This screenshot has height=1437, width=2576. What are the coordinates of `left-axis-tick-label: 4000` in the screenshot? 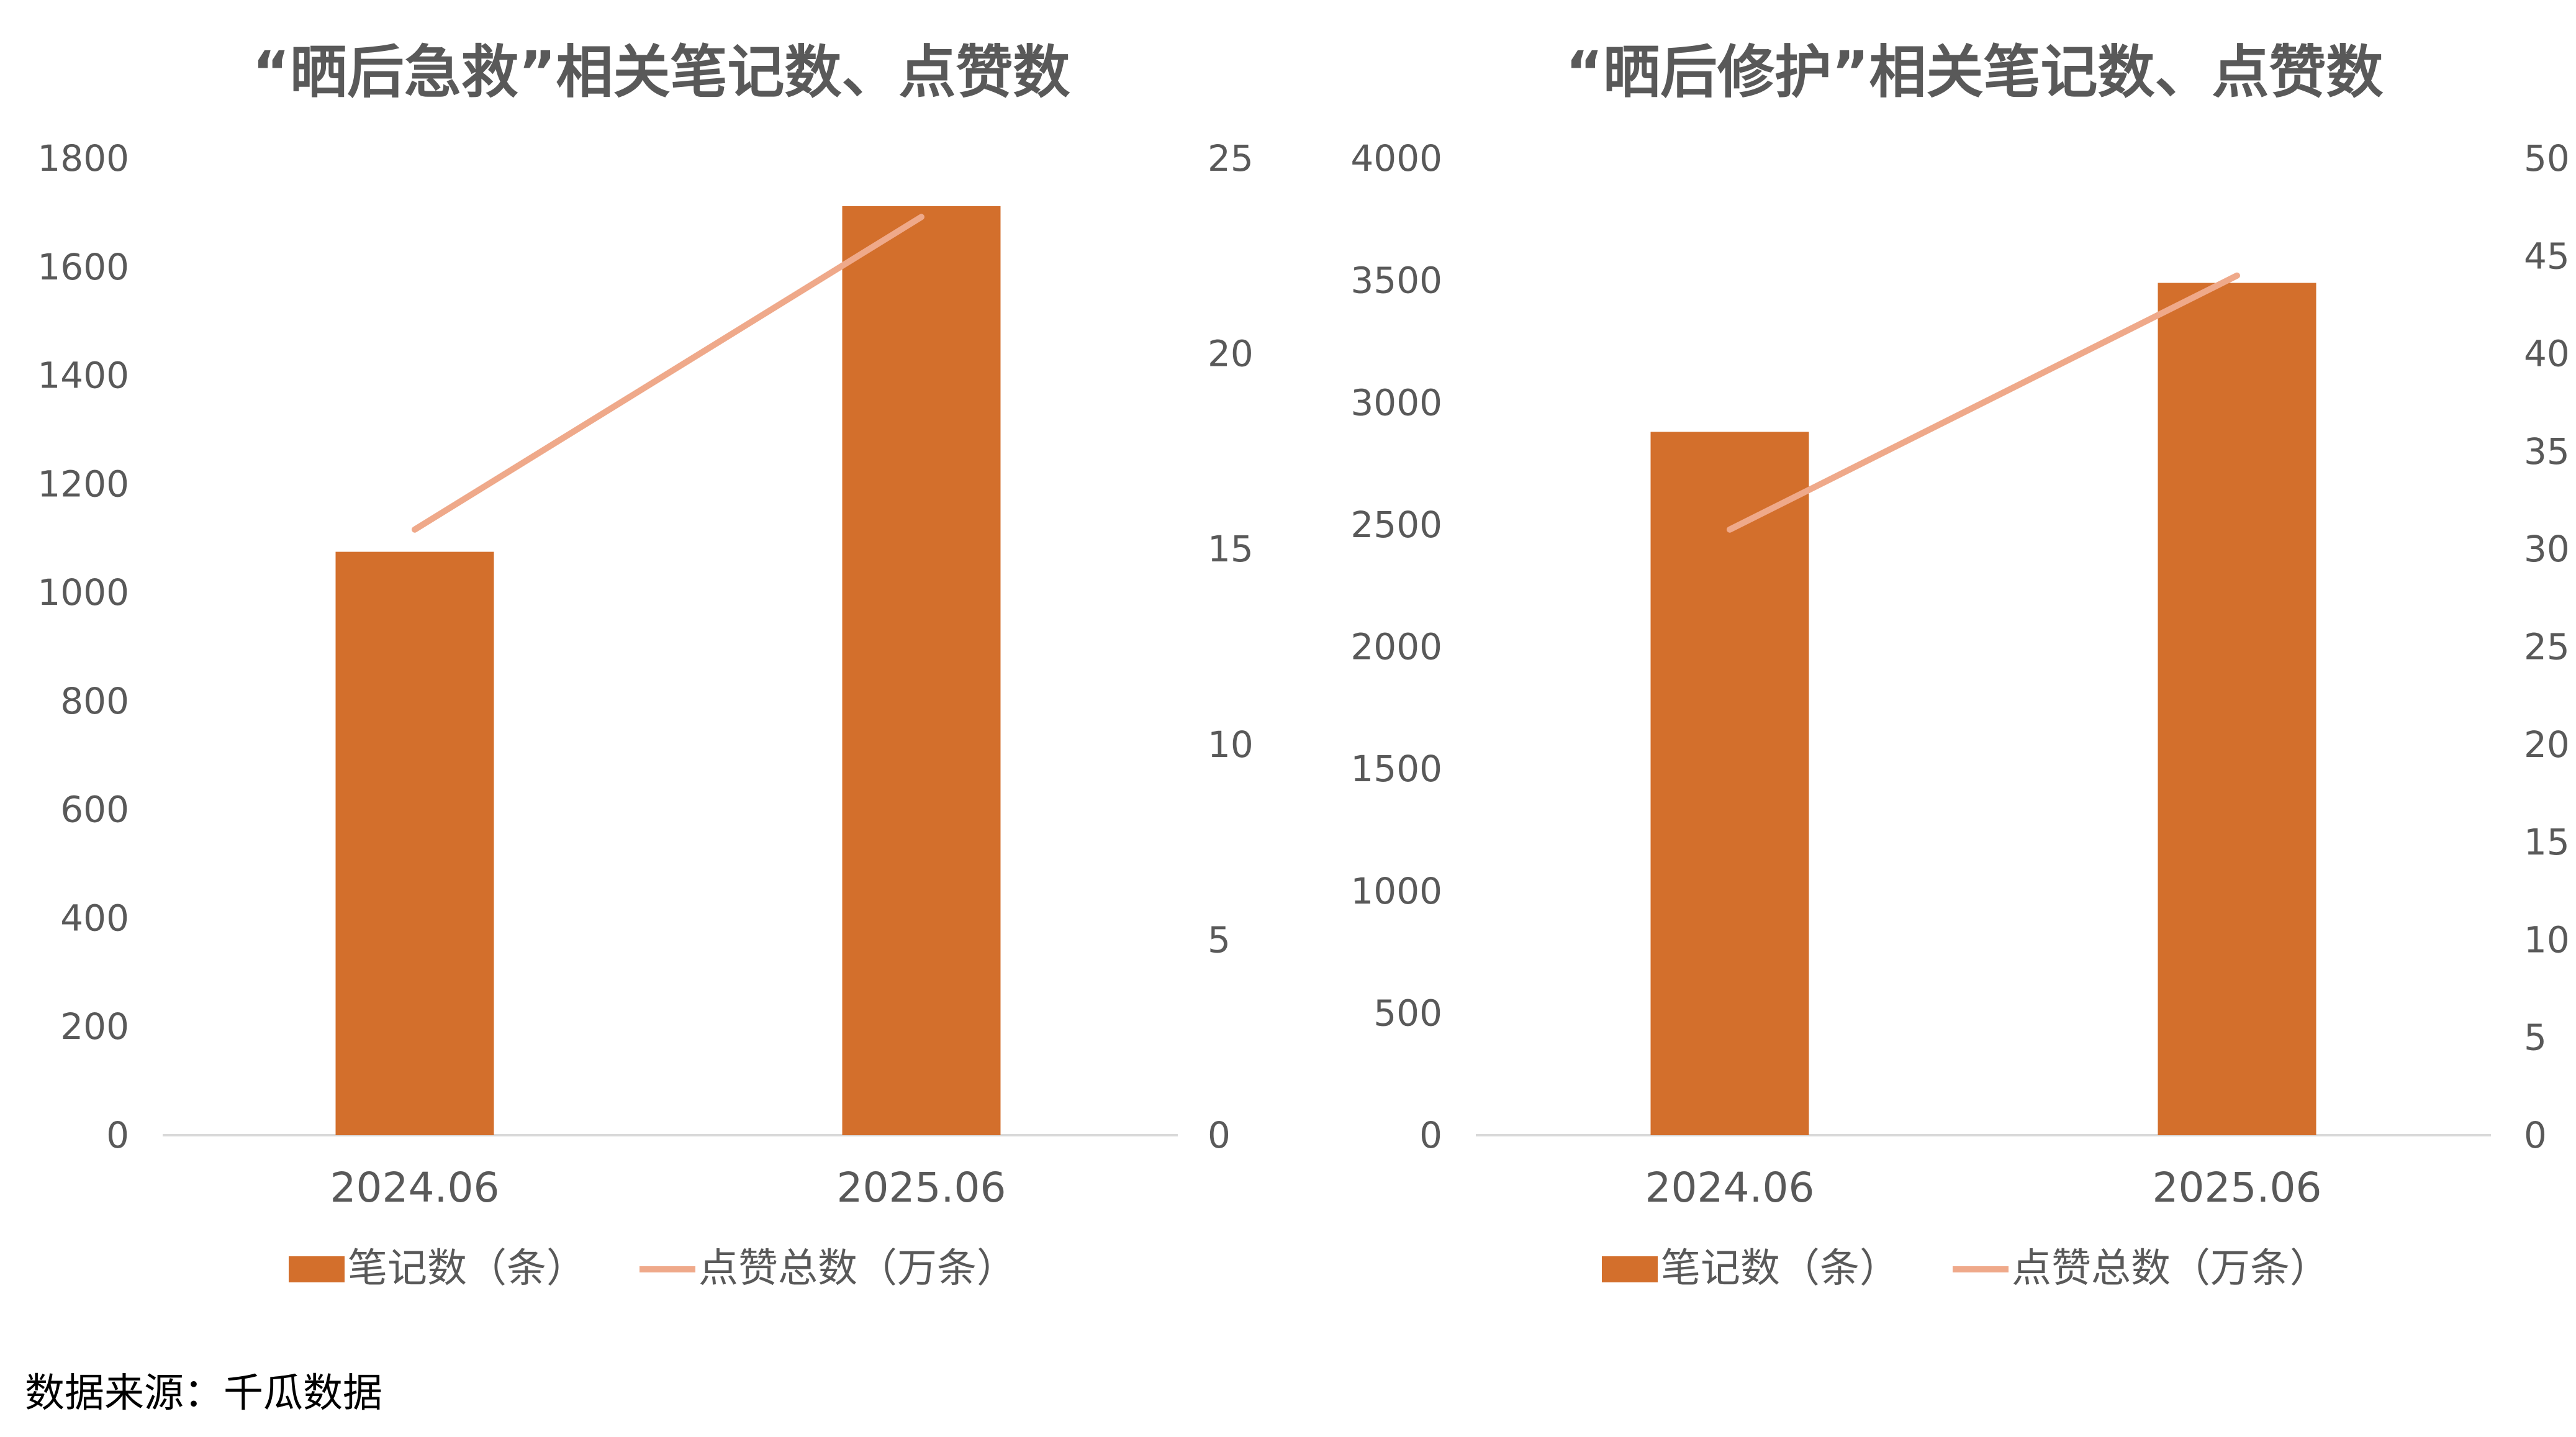 It's located at (1396, 158).